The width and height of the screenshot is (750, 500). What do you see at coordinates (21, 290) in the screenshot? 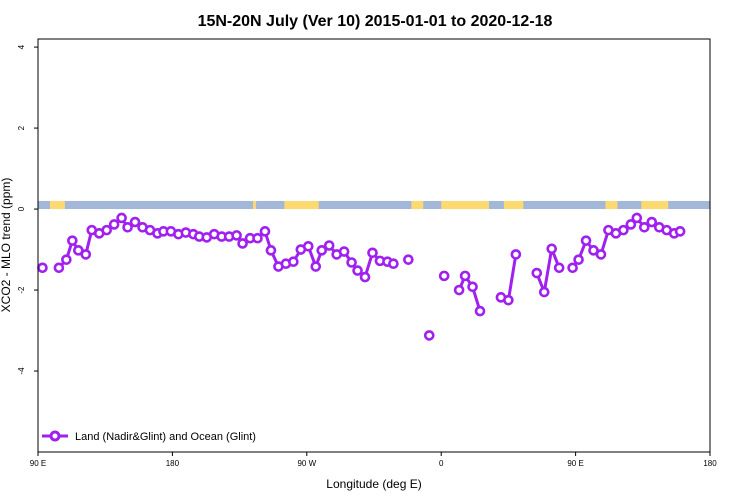
I see `y-tick-label: -2` at bounding box center [21, 290].